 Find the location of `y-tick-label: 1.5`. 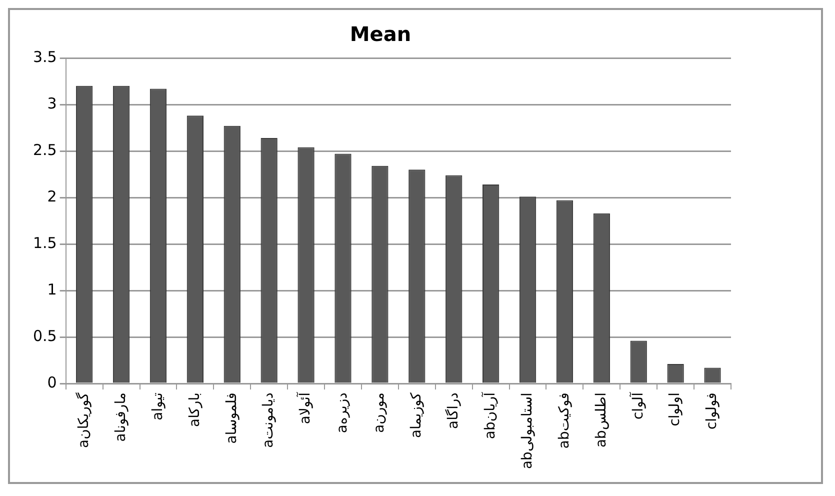

y-tick-label: 1.5 is located at coordinates (44, 243).